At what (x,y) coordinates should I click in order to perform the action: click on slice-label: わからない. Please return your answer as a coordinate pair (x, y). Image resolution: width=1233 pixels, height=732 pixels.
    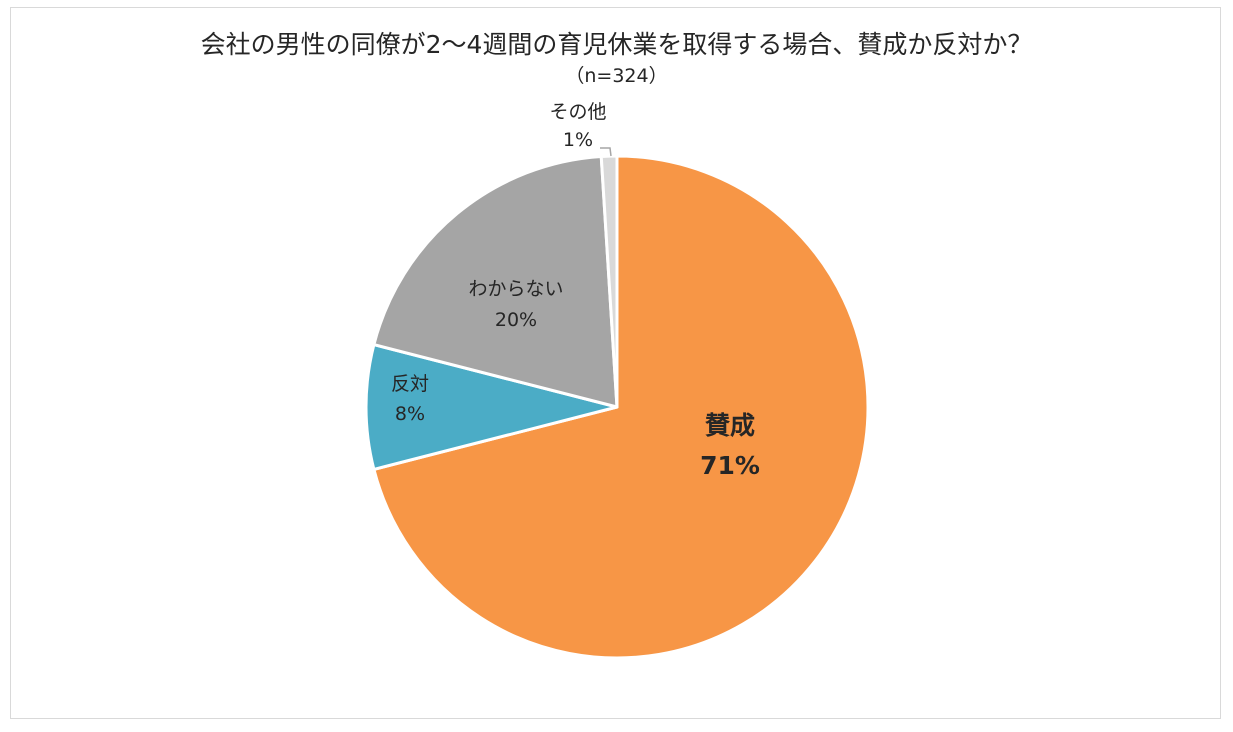
    Looking at the image, I should click on (515, 289).